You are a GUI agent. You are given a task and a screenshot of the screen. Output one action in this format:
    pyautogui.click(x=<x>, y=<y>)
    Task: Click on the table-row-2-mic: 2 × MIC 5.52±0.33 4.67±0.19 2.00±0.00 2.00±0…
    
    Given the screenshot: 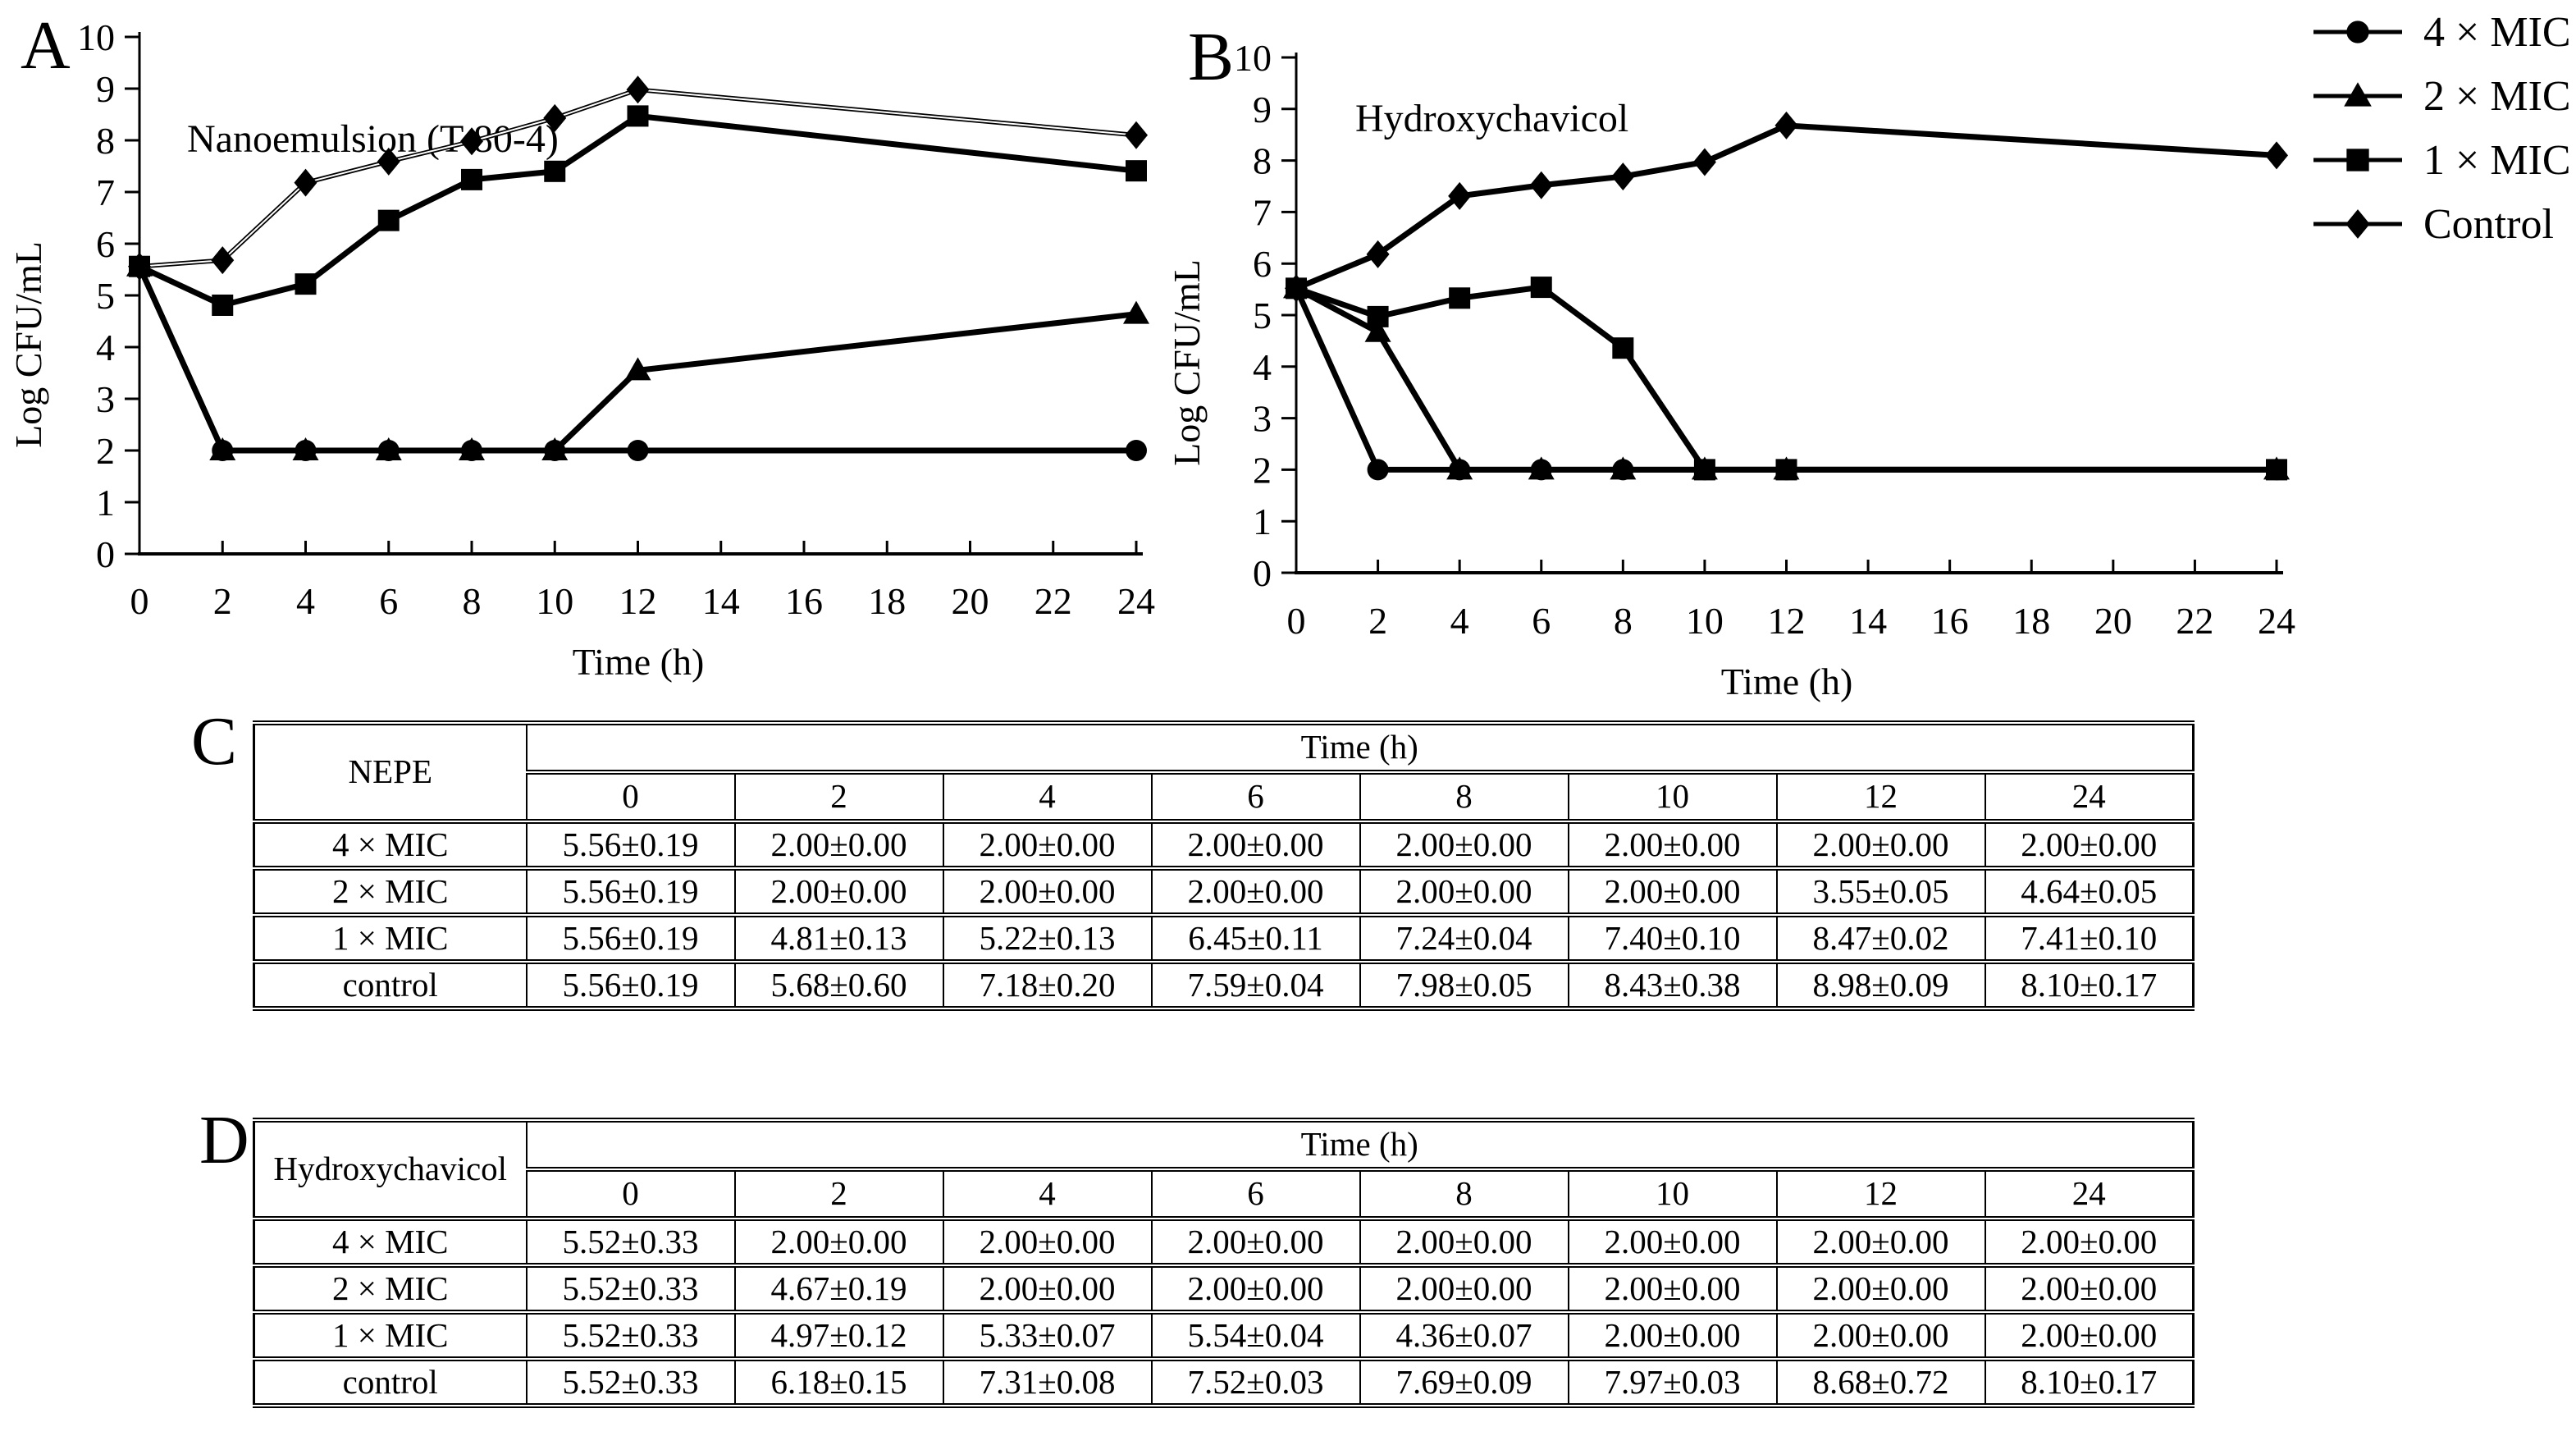 What is the action you would take?
    pyautogui.click(x=1224, y=1289)
    